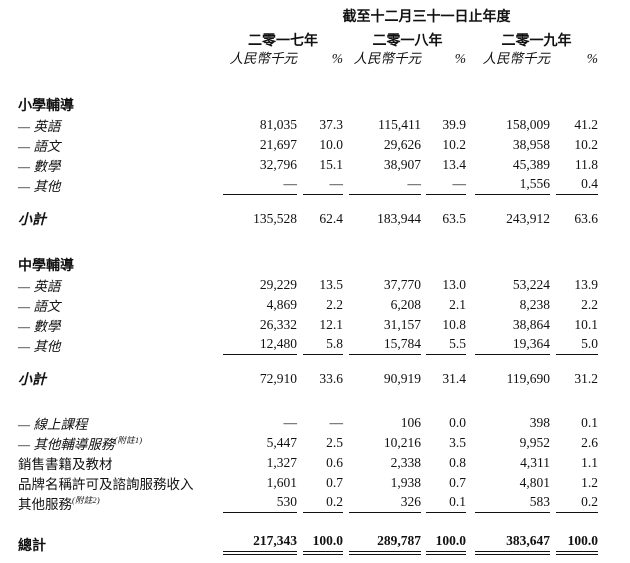  I want to click on percent-2019-cell: 100.0, so click(577, 544).